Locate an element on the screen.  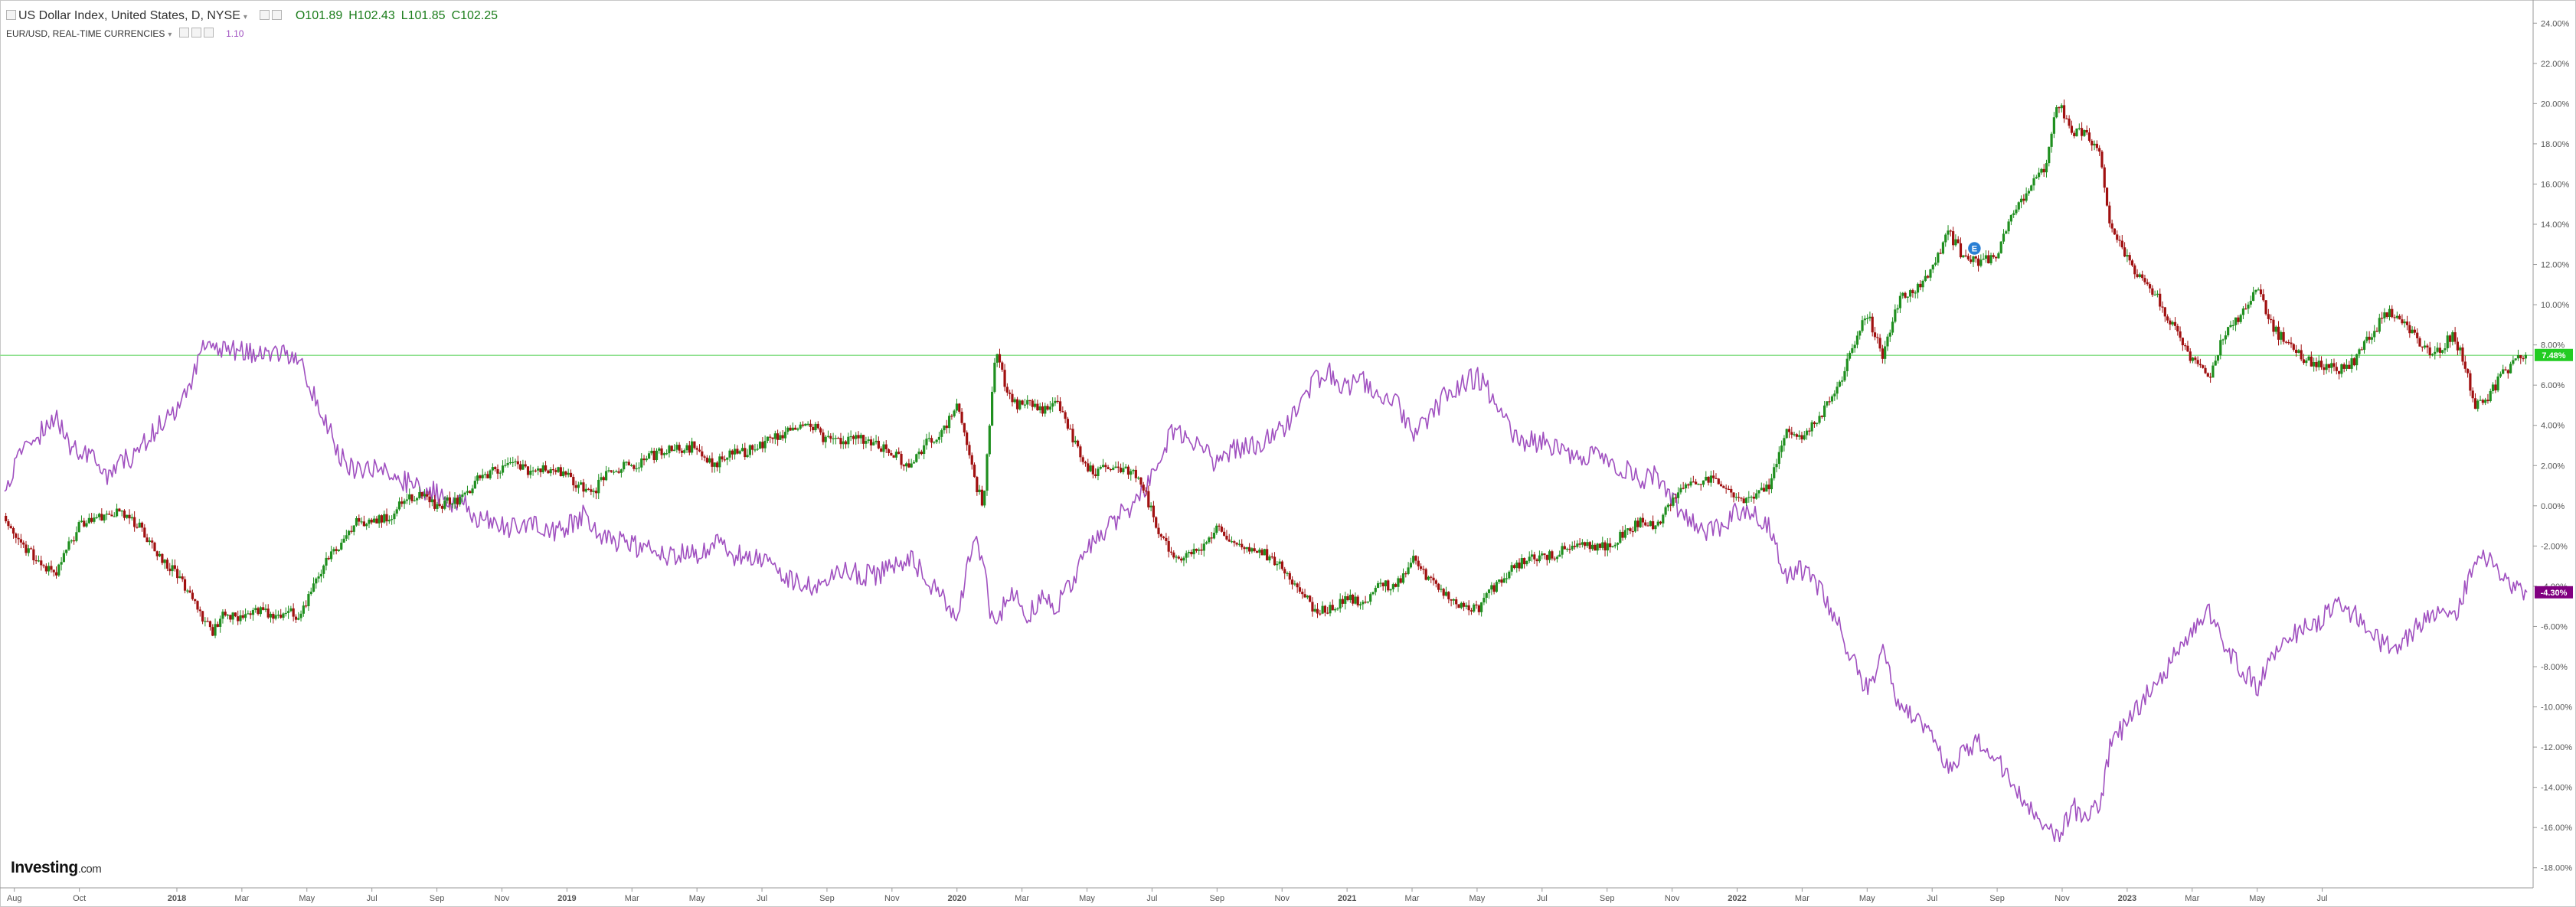
legend-secondary: EUR/USD, REAL-TIME CURRENCIES ▾ 1.10 is located at coordinates (125, 33).